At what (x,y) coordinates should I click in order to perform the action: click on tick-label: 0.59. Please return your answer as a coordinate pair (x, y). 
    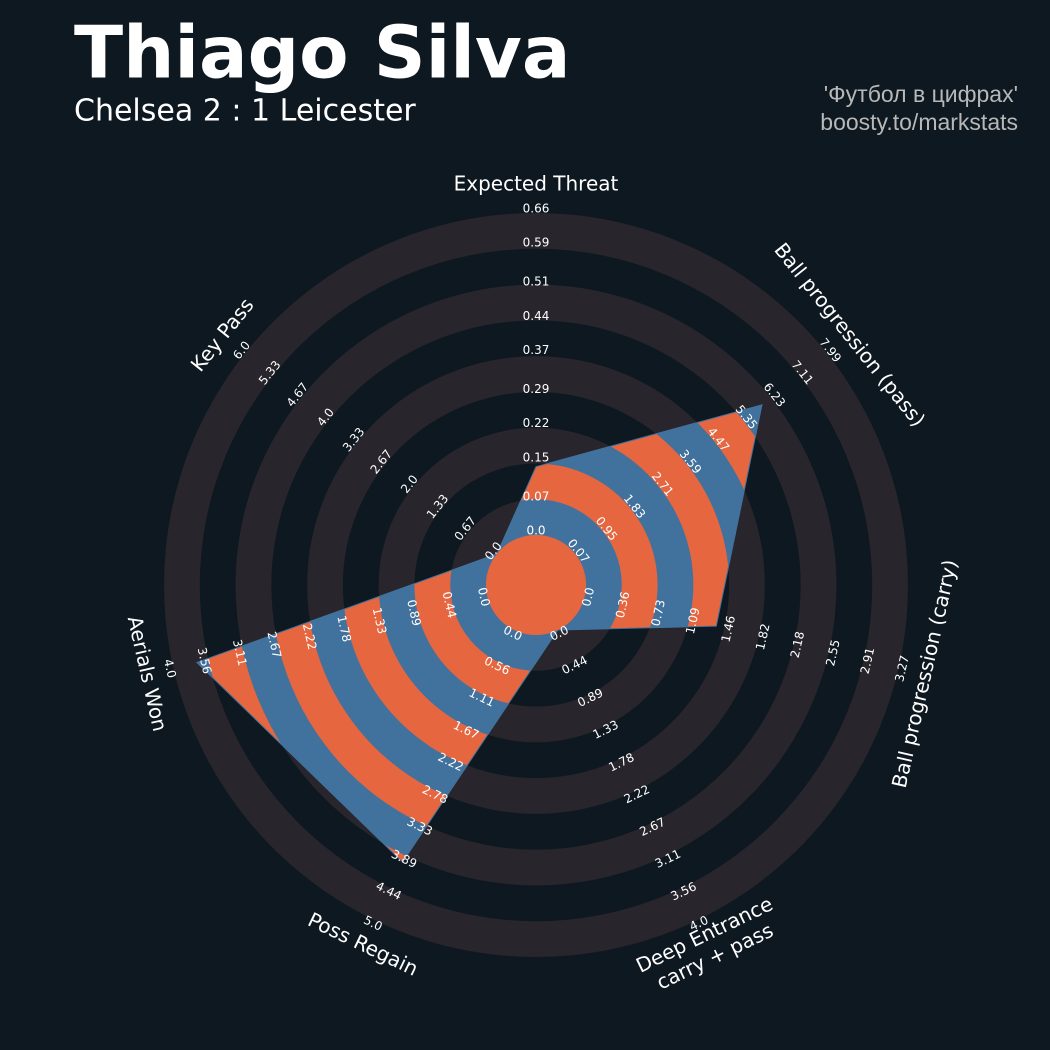
    Looking at the image, I should click on (536, 243).